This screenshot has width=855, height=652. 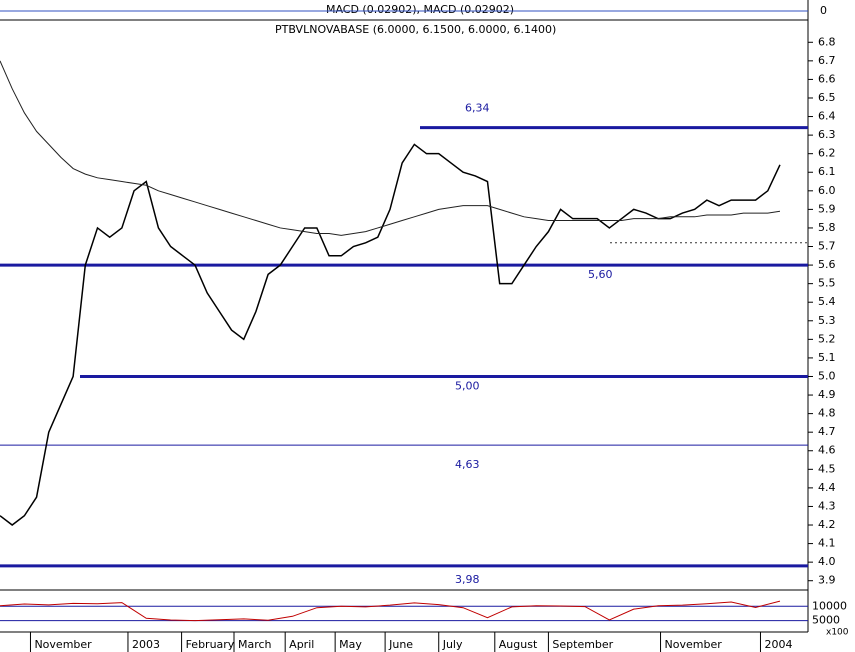 I want to click on y-tick-label: 6.5, so click(x=827, y=97).